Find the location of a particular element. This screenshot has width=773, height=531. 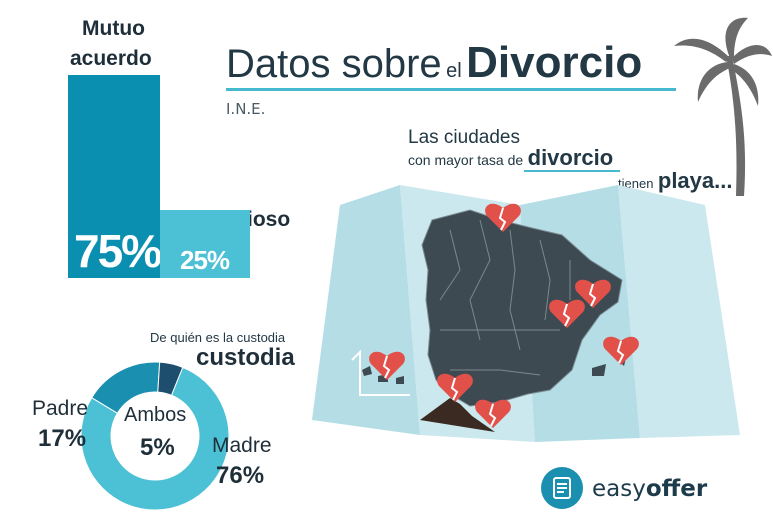

beach-line1: Las ciudades is located at coordinates (464, 137).